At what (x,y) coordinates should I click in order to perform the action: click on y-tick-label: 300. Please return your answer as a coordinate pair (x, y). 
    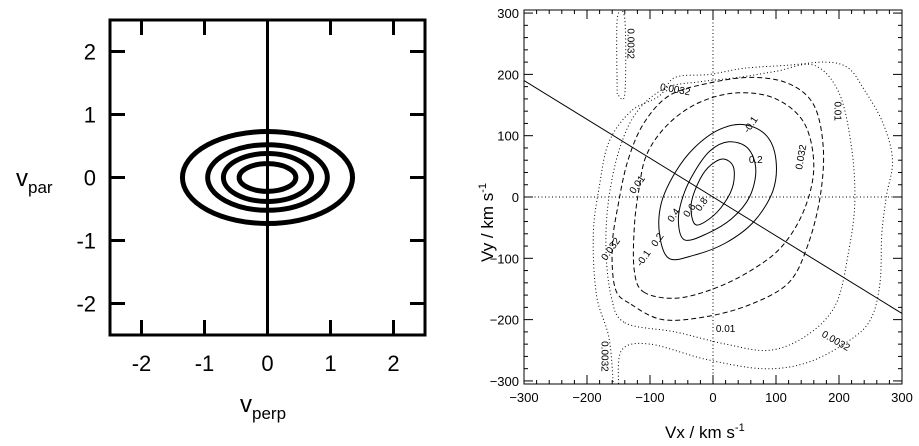
    Looking at the image, I should click on (508, 13).